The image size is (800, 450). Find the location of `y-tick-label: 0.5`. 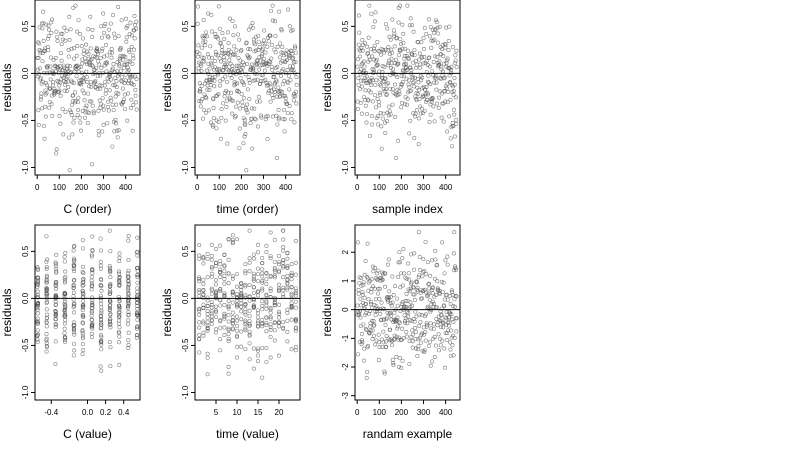

y-tick-label: 0.5 is located at coordinates (185, 251).